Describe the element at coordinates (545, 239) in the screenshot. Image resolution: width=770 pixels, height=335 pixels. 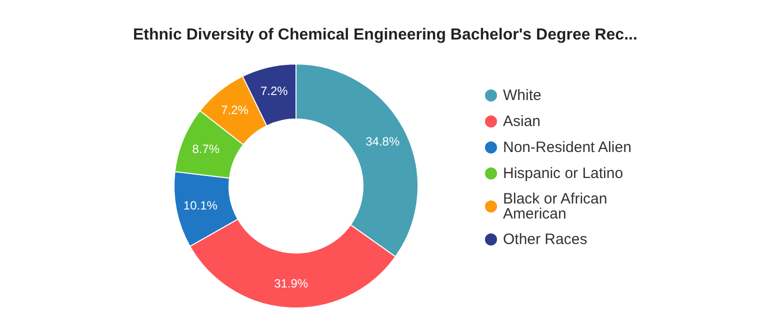
I see `legend-label: Other Races` at that location.